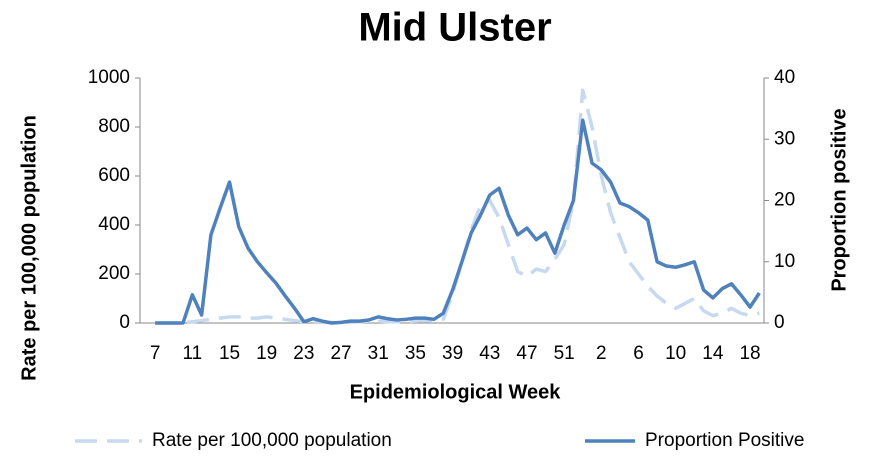  I want to click on chart-title: Mid Ulster, so click(454, 28).